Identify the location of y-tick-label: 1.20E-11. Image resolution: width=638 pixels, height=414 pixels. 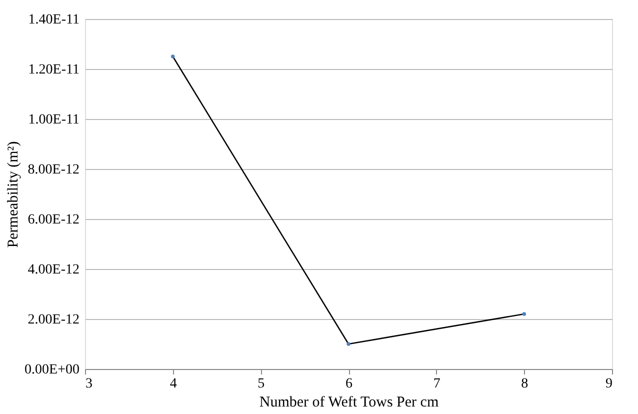
(54, 70).